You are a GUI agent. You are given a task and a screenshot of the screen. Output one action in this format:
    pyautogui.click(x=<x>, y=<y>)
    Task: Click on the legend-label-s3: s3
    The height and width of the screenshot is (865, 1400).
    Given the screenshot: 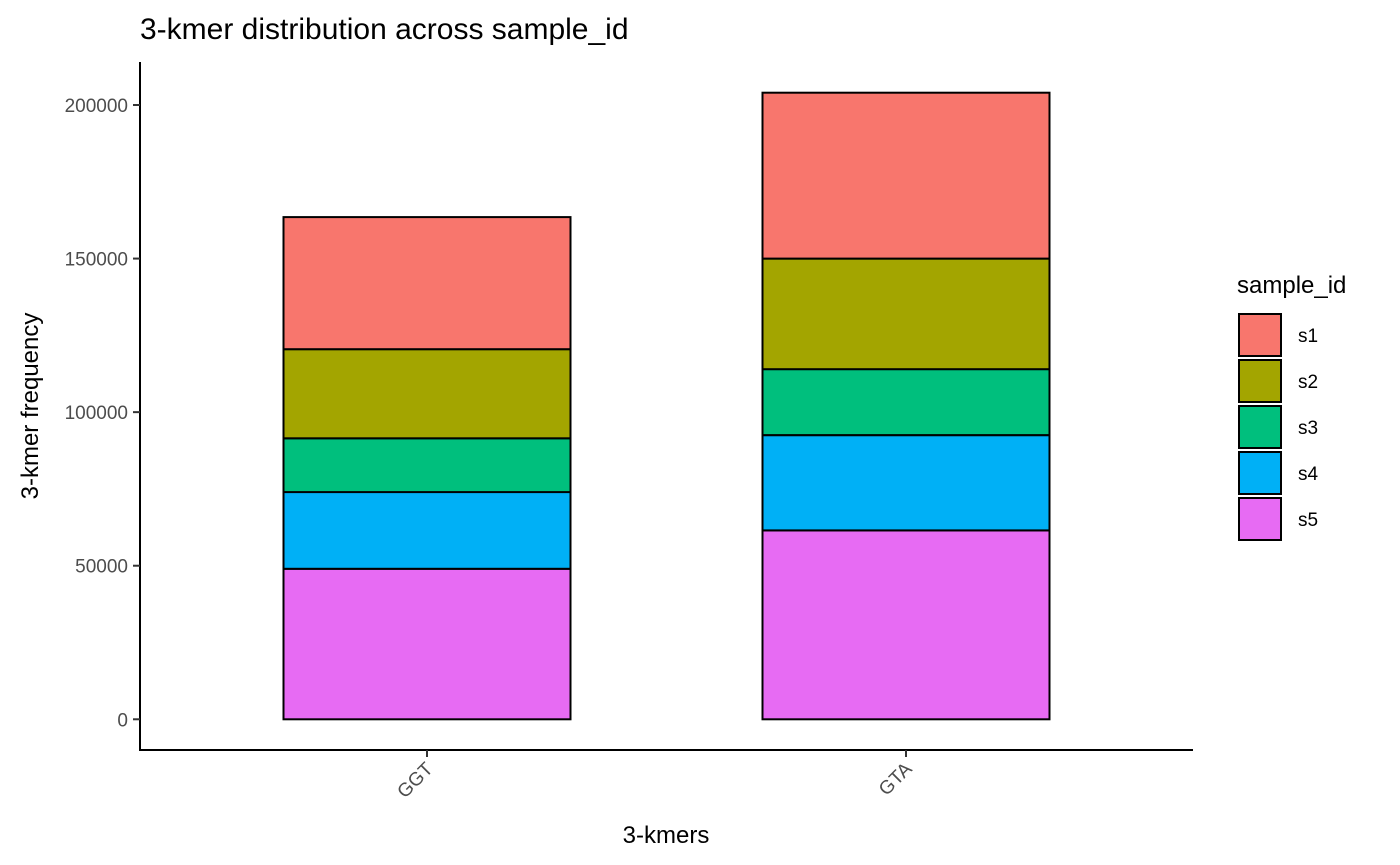 What is the action you would take?
    pyautogui.click(x=1308, y=428)
    